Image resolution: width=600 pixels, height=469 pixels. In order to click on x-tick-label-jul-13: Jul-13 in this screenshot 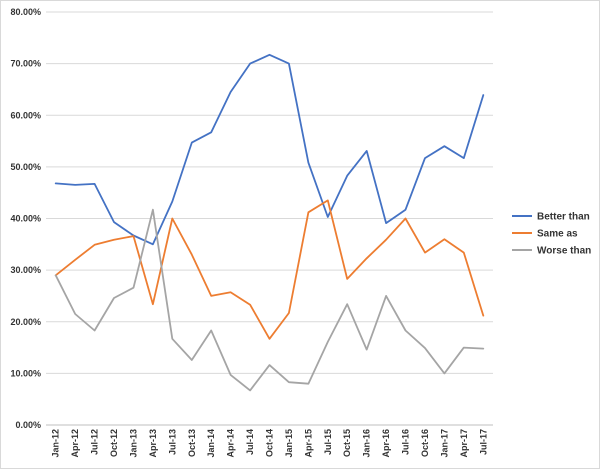, I will do `click(172, 442)`.